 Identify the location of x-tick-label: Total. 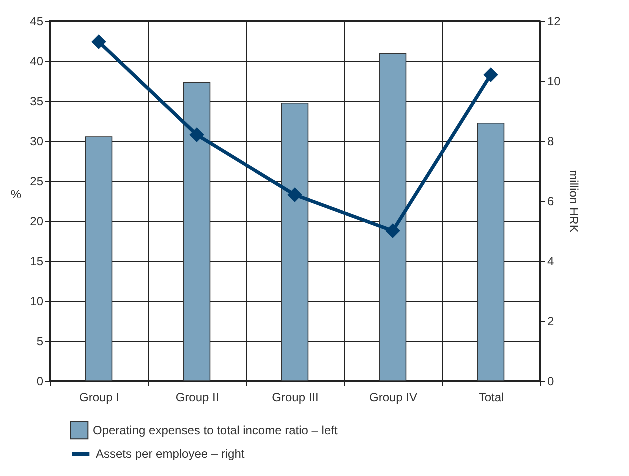
(491, 397).